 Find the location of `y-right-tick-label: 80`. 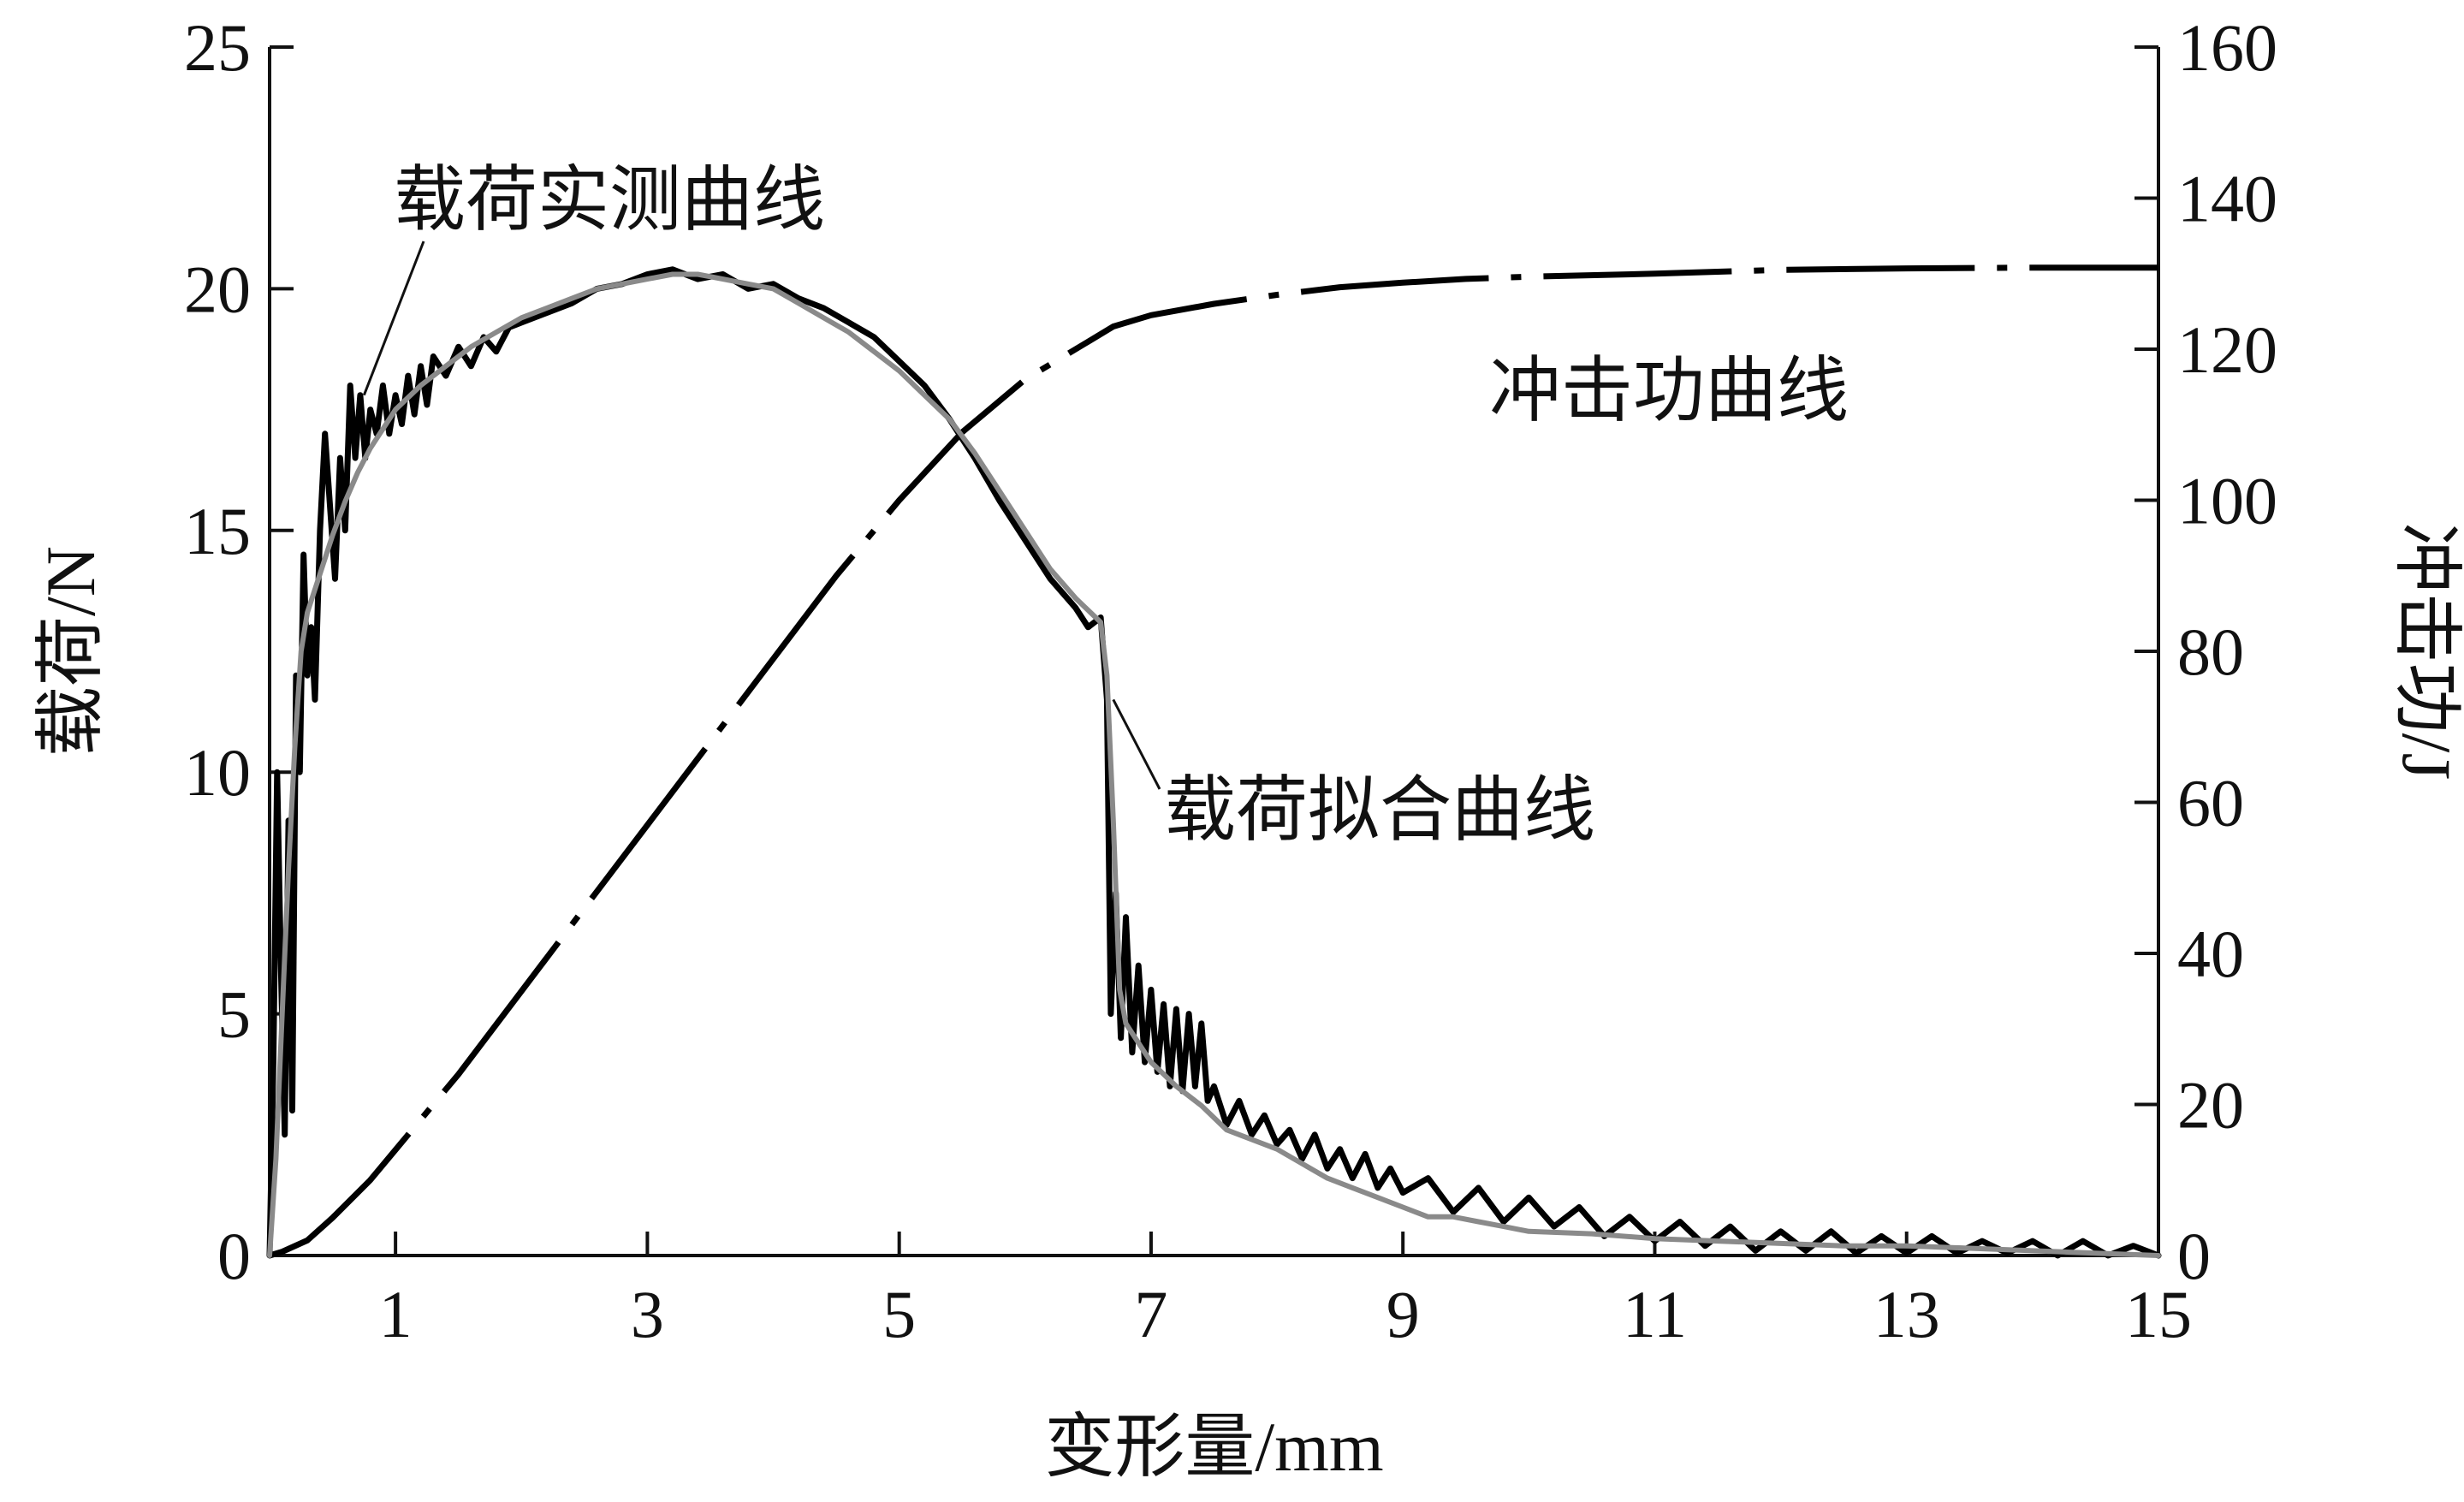

y-right-tick-label: 80 is located at coordinates (2210, 651).